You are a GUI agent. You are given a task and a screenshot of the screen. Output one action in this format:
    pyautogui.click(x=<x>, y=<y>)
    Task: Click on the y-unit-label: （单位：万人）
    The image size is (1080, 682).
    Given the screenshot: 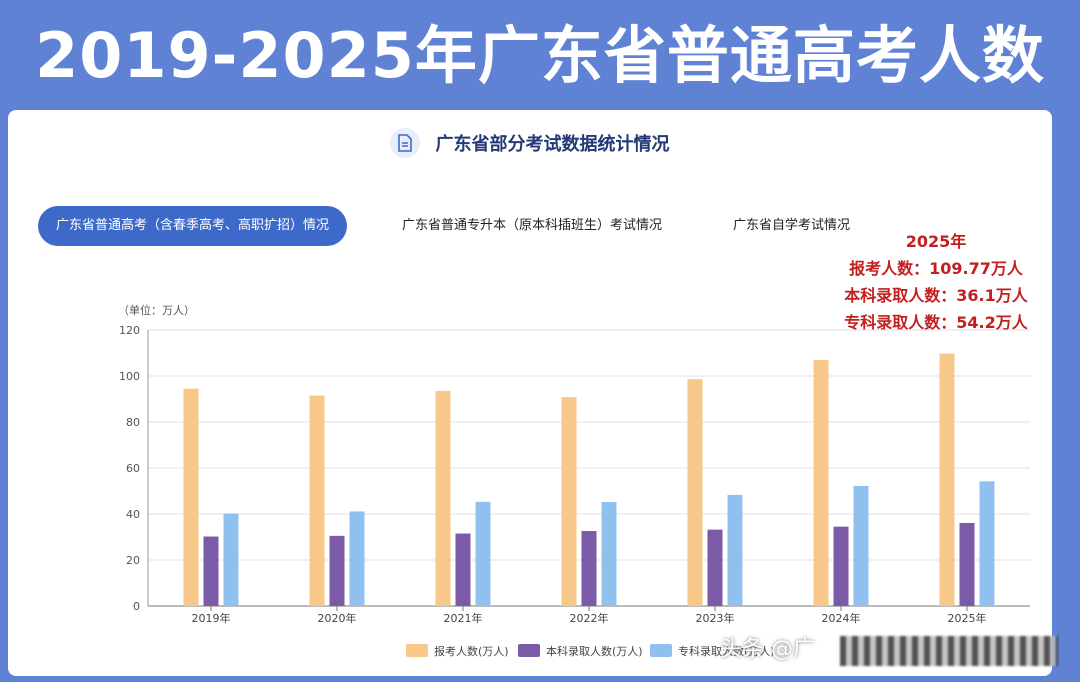 What is the action you would take?
    pyautogui.click(x=156, y=310)
    